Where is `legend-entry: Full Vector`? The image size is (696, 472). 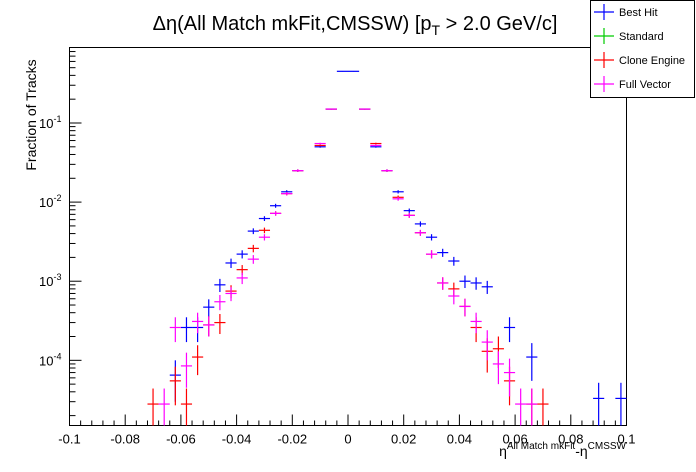
legend-entry: Full Vector is located at coordinates (632, 84).